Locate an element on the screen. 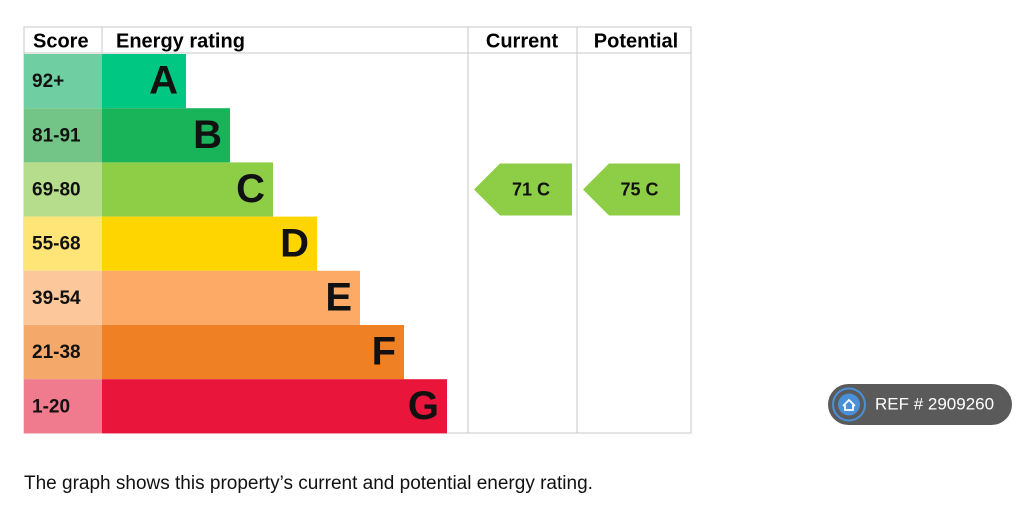  rating-letter: C is located at coordinates (250, 189).